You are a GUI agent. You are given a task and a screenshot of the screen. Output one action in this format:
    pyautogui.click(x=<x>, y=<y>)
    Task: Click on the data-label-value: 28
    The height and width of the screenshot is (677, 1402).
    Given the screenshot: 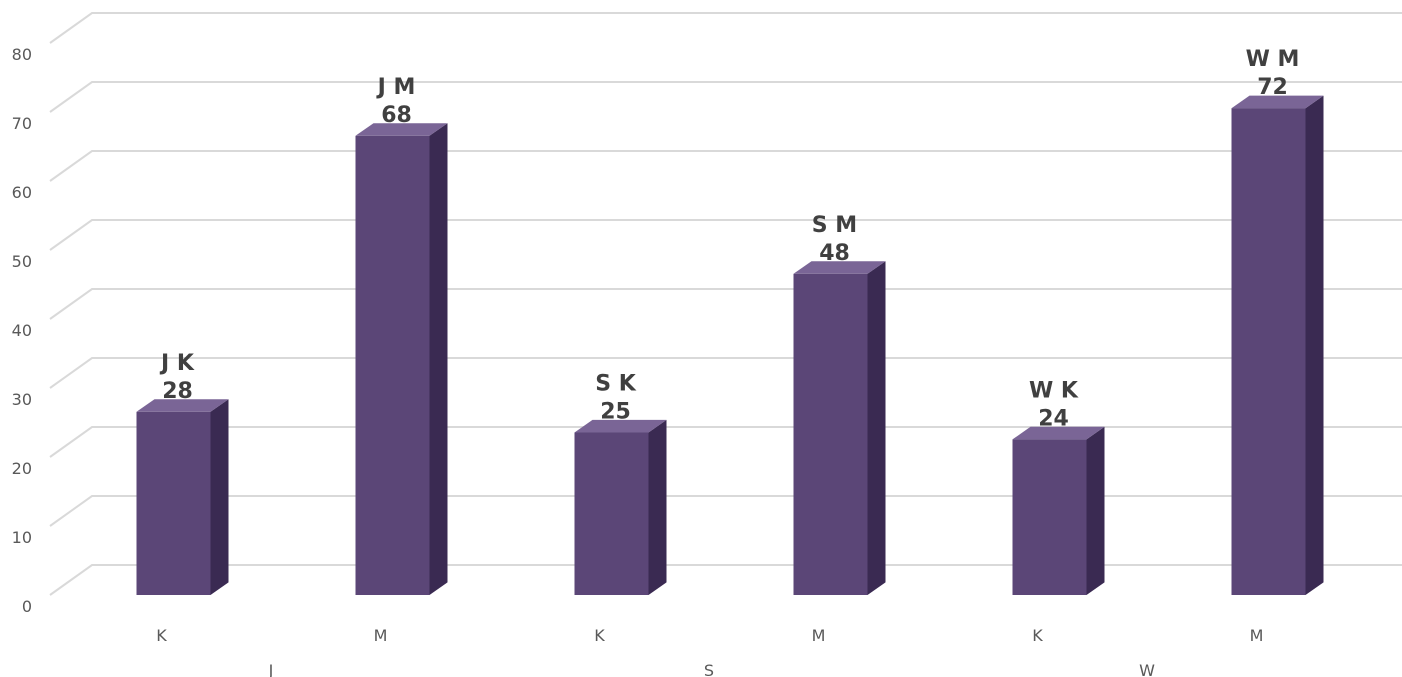 What is the action you would take?
    pyautogui.click(x=177, y=391)
    